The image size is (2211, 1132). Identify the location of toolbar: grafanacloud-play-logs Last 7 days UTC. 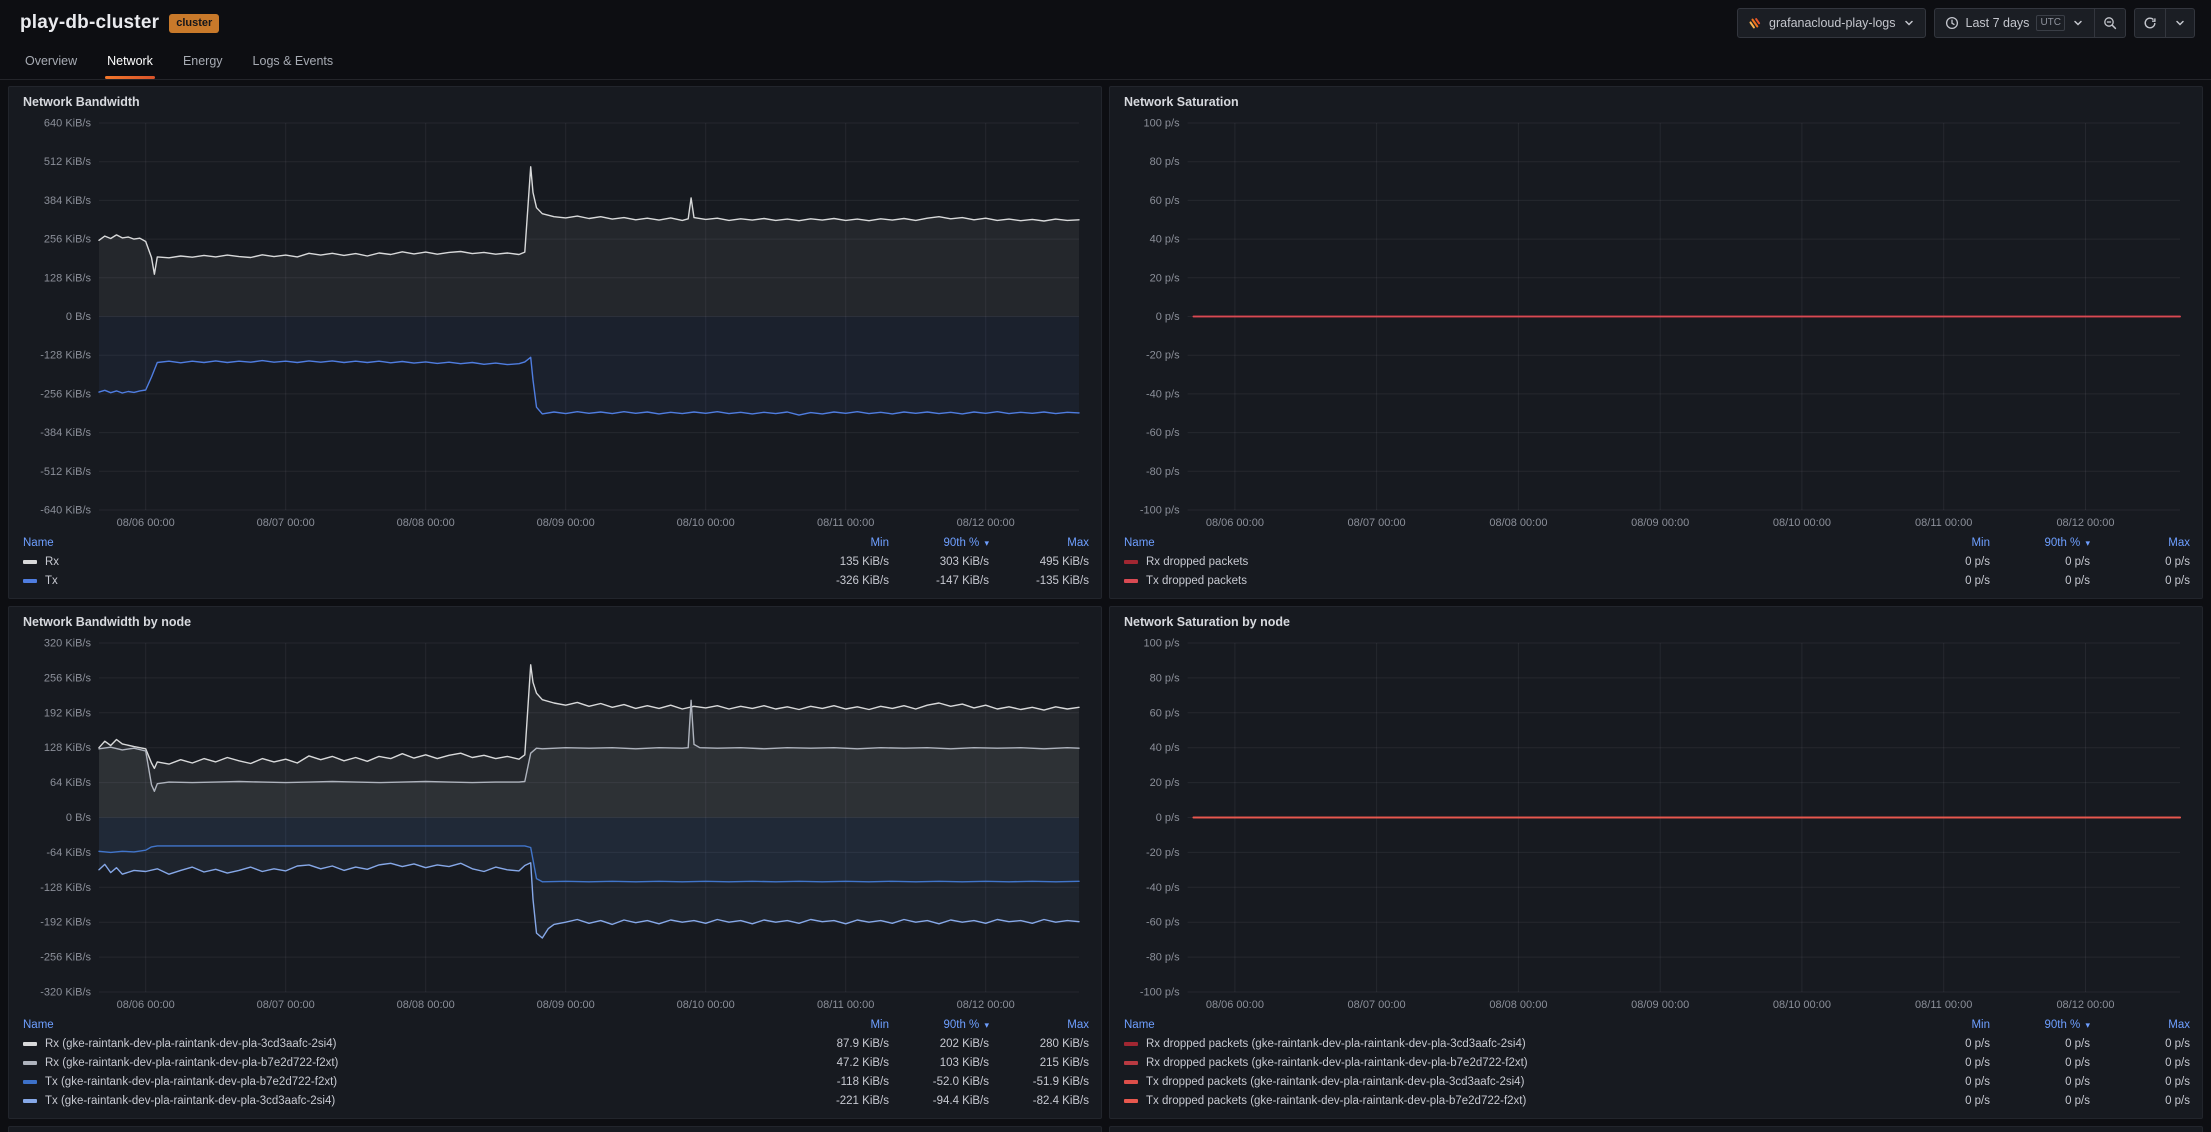
(1966, 23).